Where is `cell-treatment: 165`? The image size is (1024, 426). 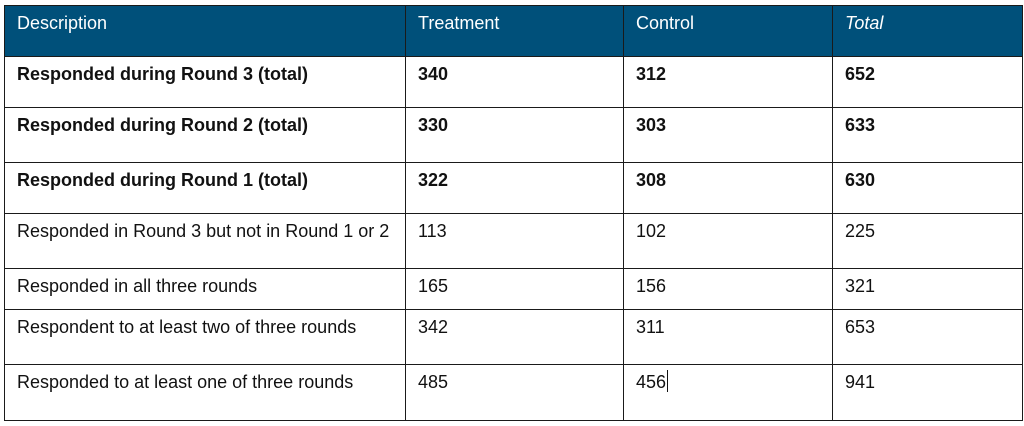
cell-treatment: 165 is located at coordinates (514, 289).